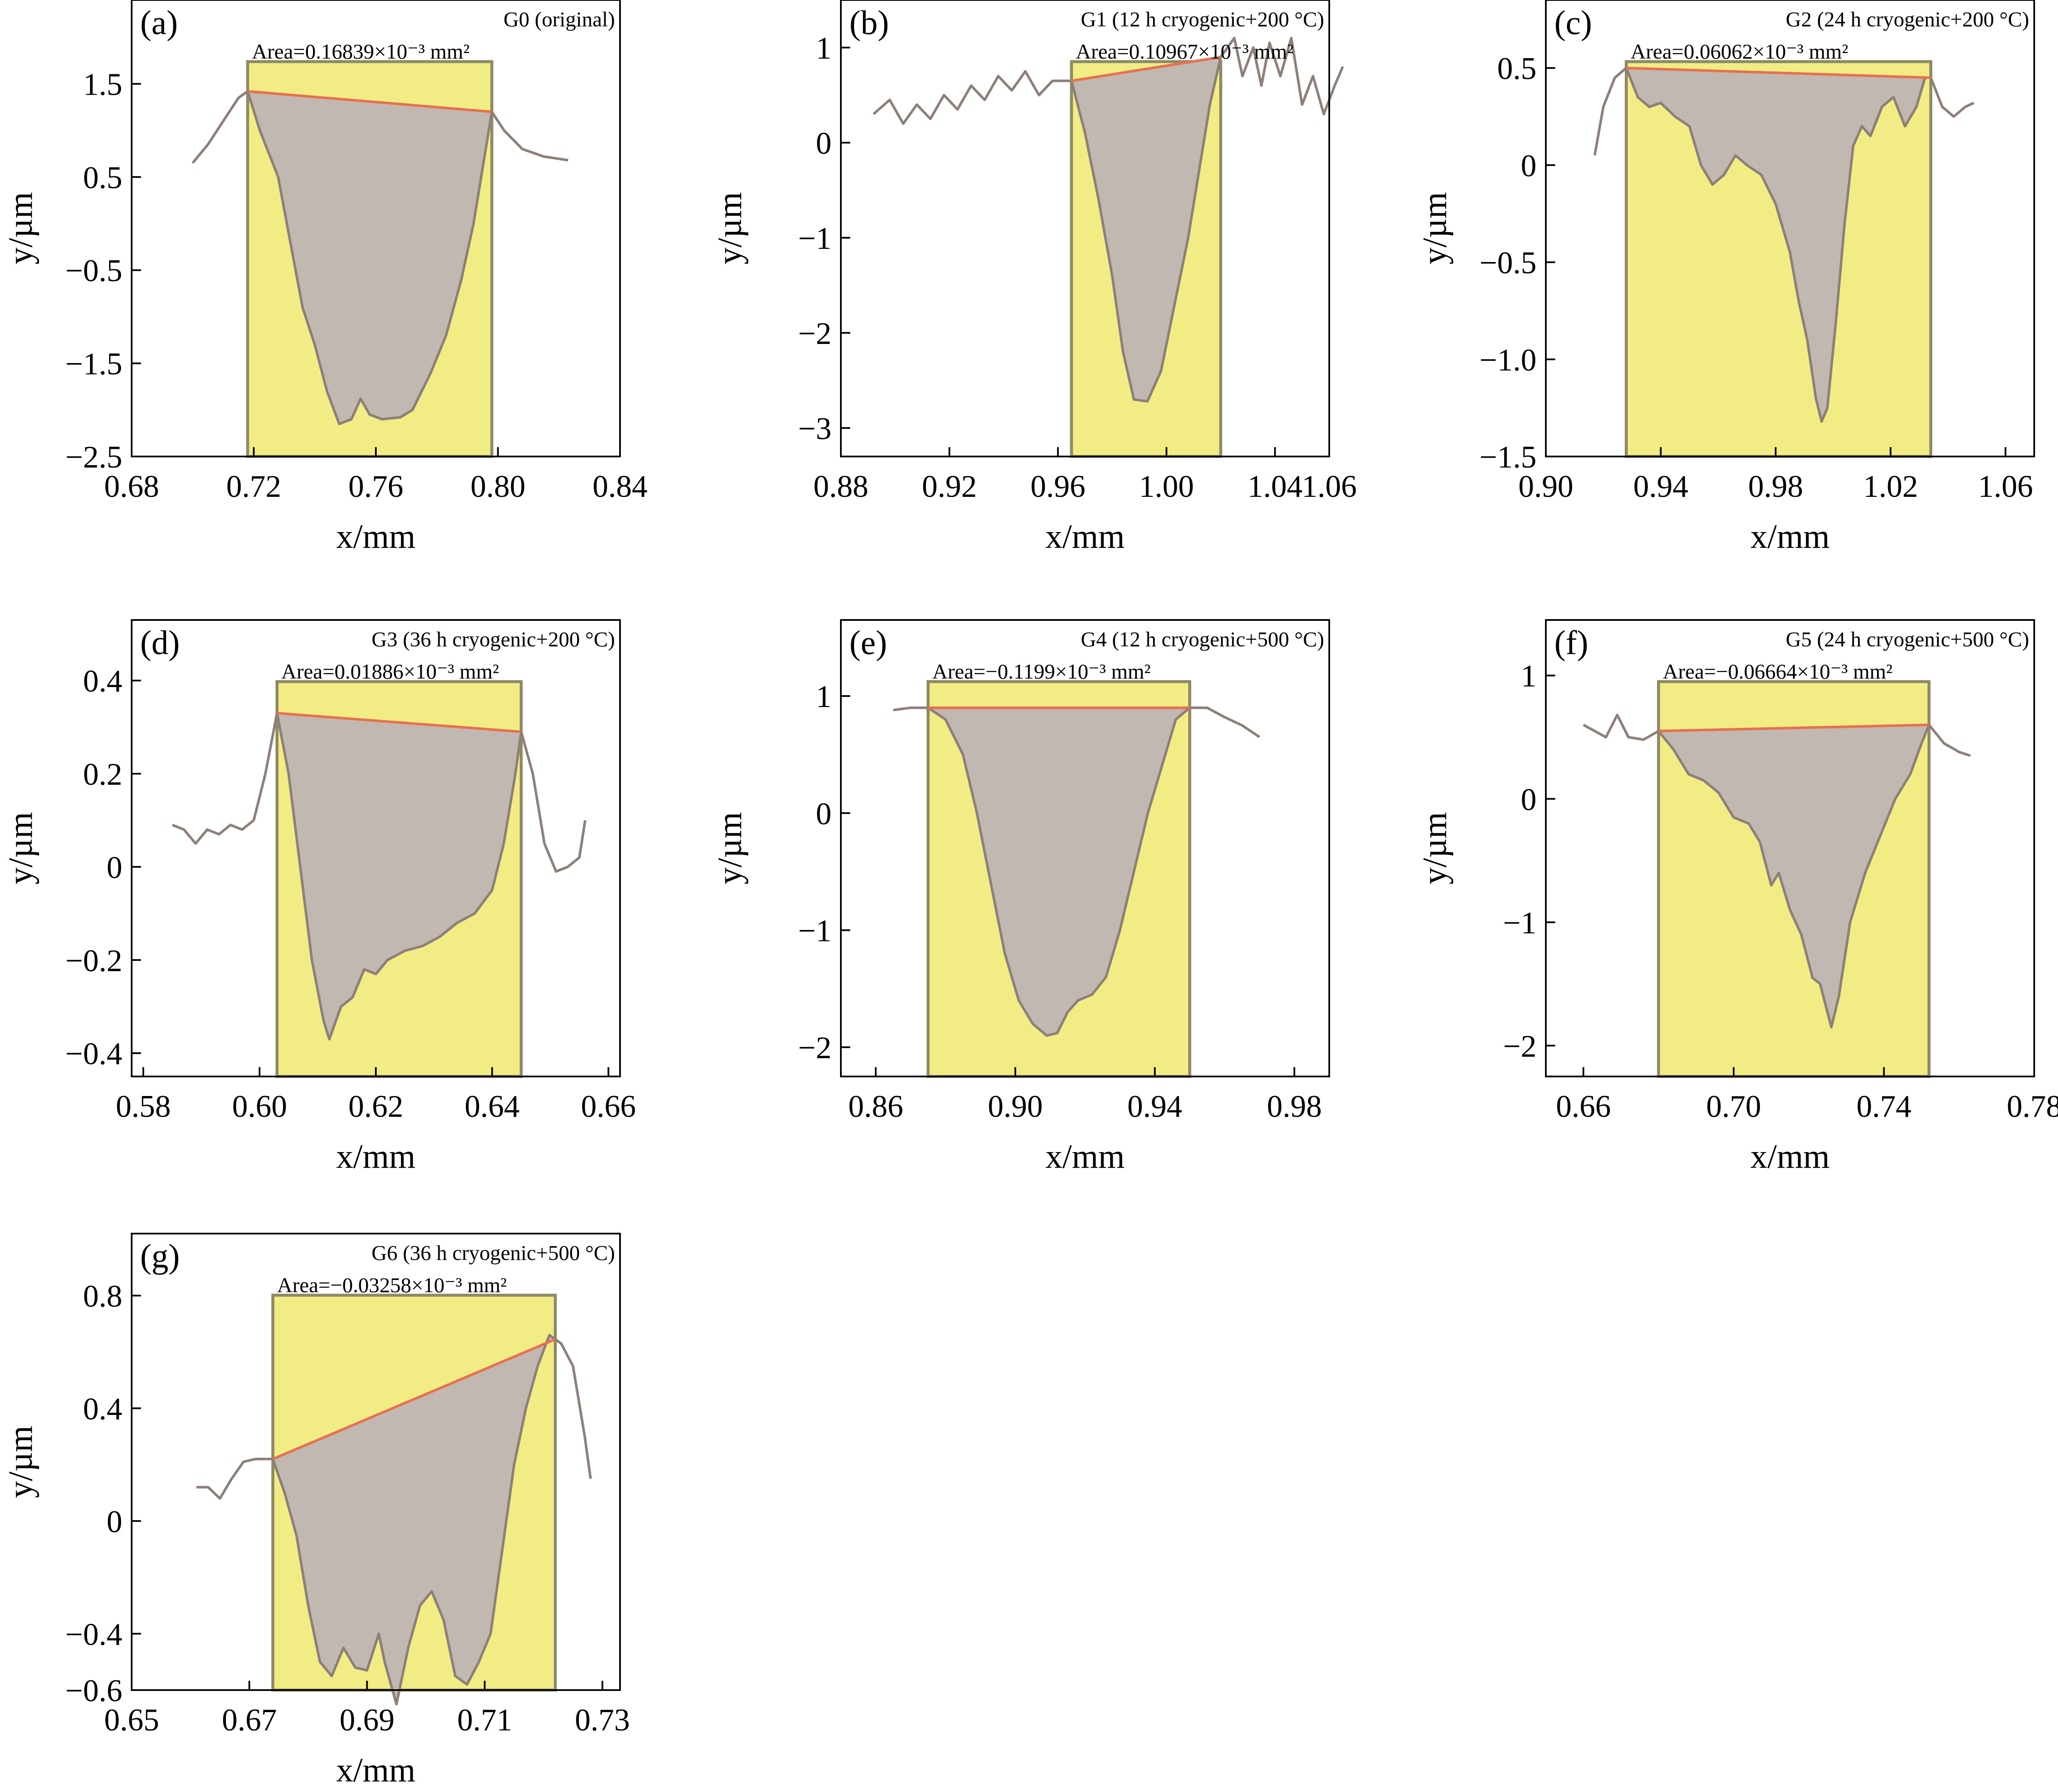 The width and height of the screenshot is (2058, 1792). What do you see at coordinates (361, 51) in the screenshot?
I see `area-annotation: Area=0.16839×10⁻³ mm²` at bounding box center [361, 51].